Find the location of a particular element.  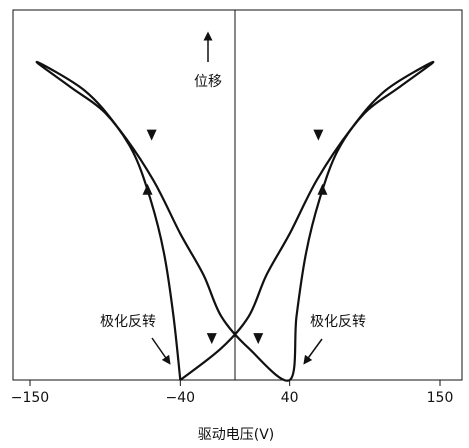

annotation-left: 极化反转 is located at coordinates (135, 339).